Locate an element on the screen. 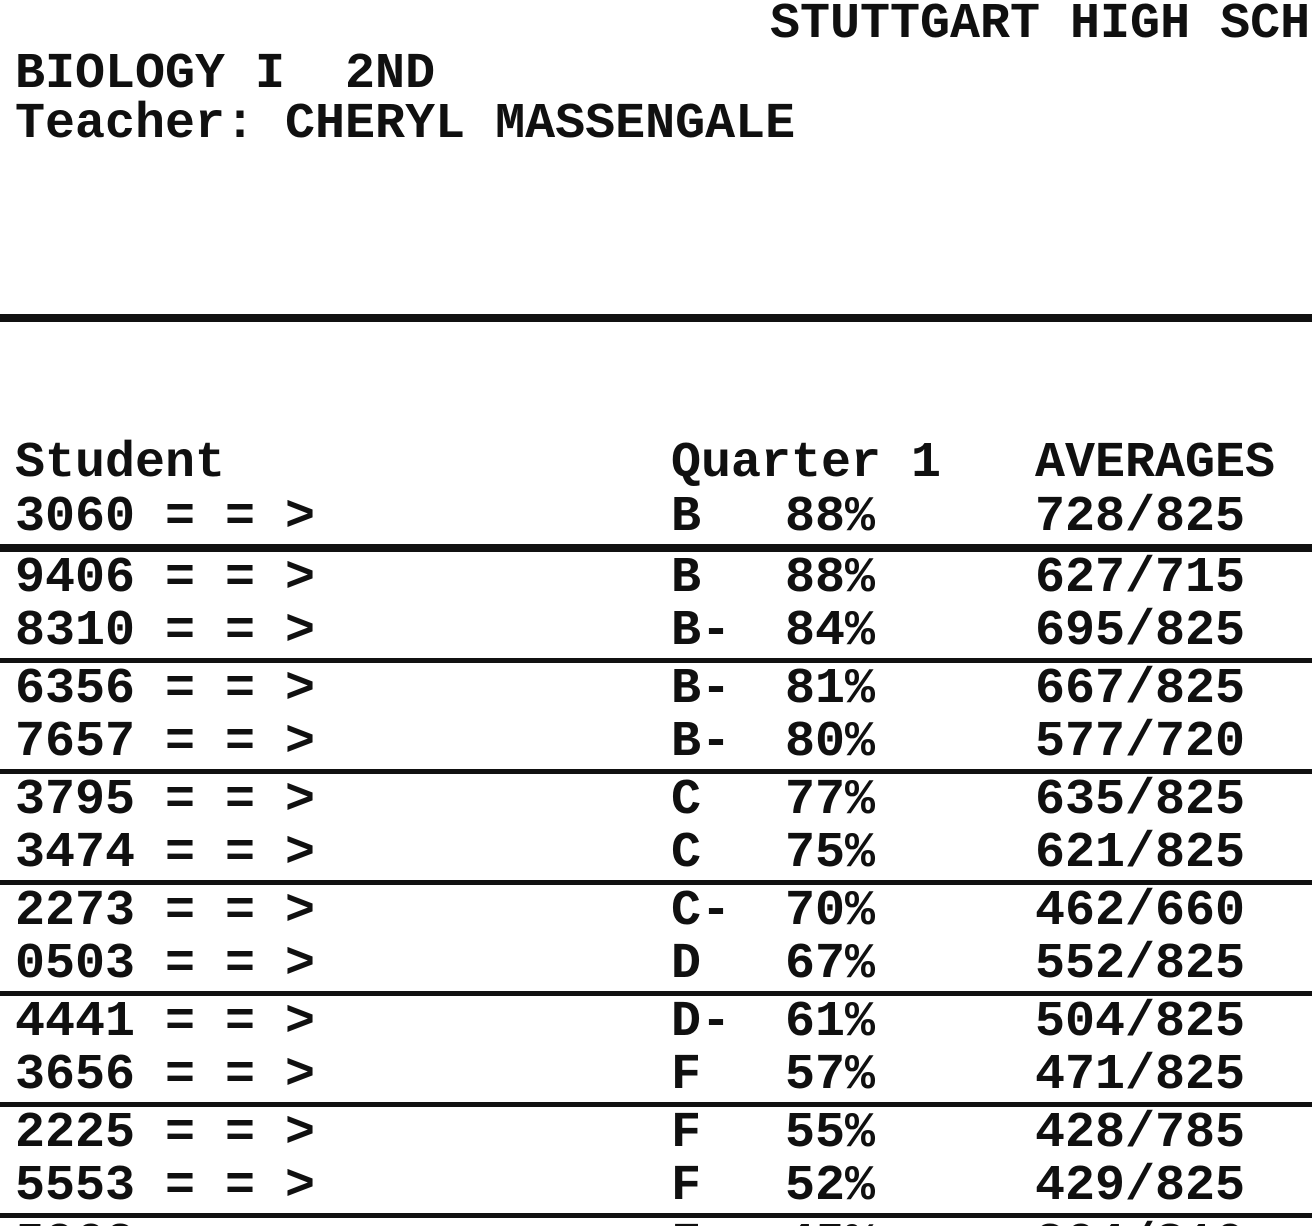 This screenshot has height=1226, width=1312. letter-grade: C is located at coordinates (686, 853).